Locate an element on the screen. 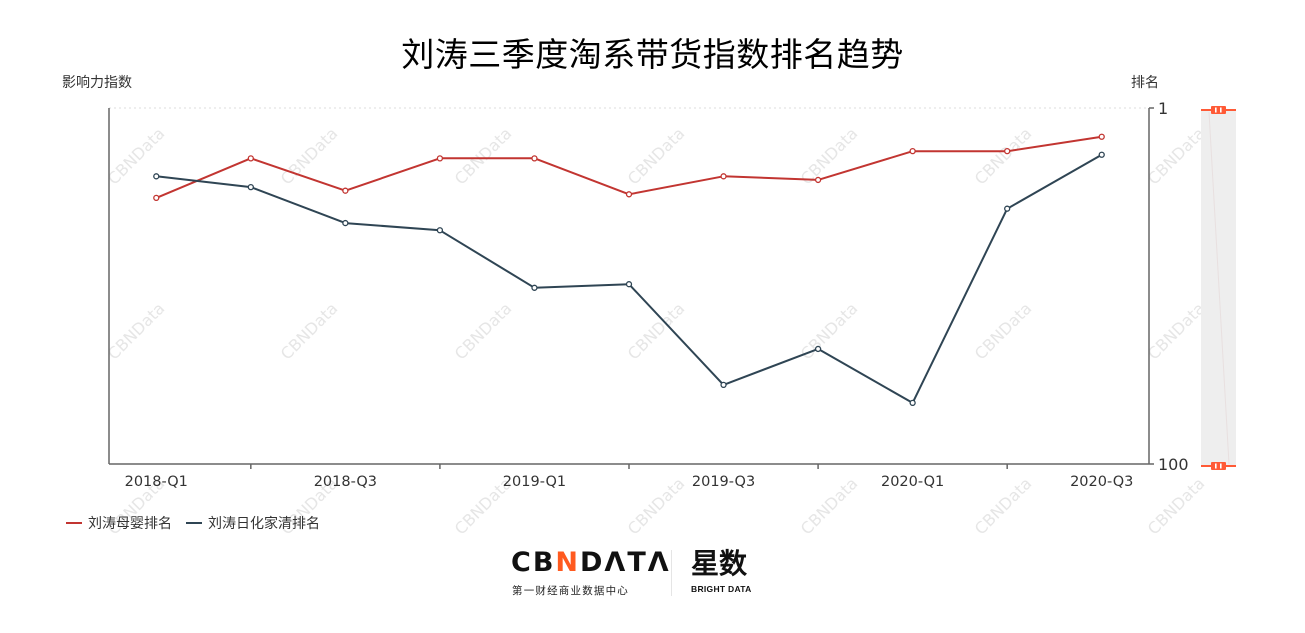 Image resolution: width=1305 pixels, height=633 pixels. x-tick-label: 2020-Q3 is located at coordinates (1101, 482).